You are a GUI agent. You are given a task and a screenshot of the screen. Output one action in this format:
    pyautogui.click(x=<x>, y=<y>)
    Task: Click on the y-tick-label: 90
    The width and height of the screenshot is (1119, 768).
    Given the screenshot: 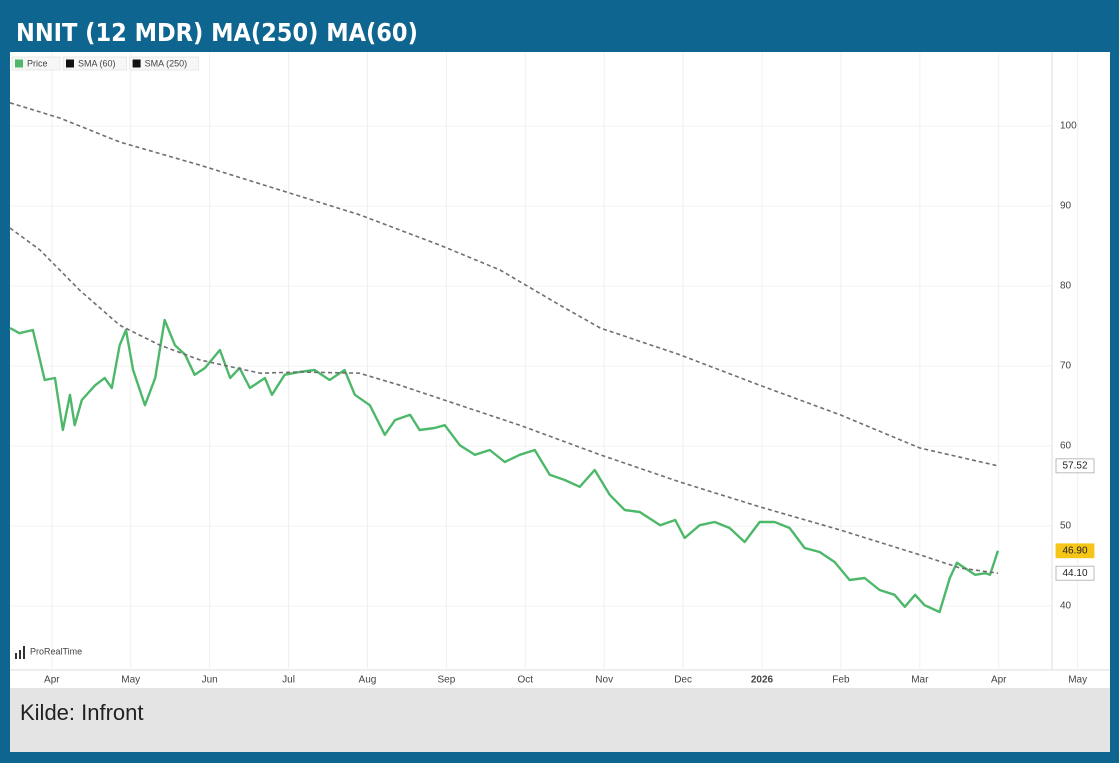 What is the action you would take?
    pyautogui.click(x=1066, y=206)
    